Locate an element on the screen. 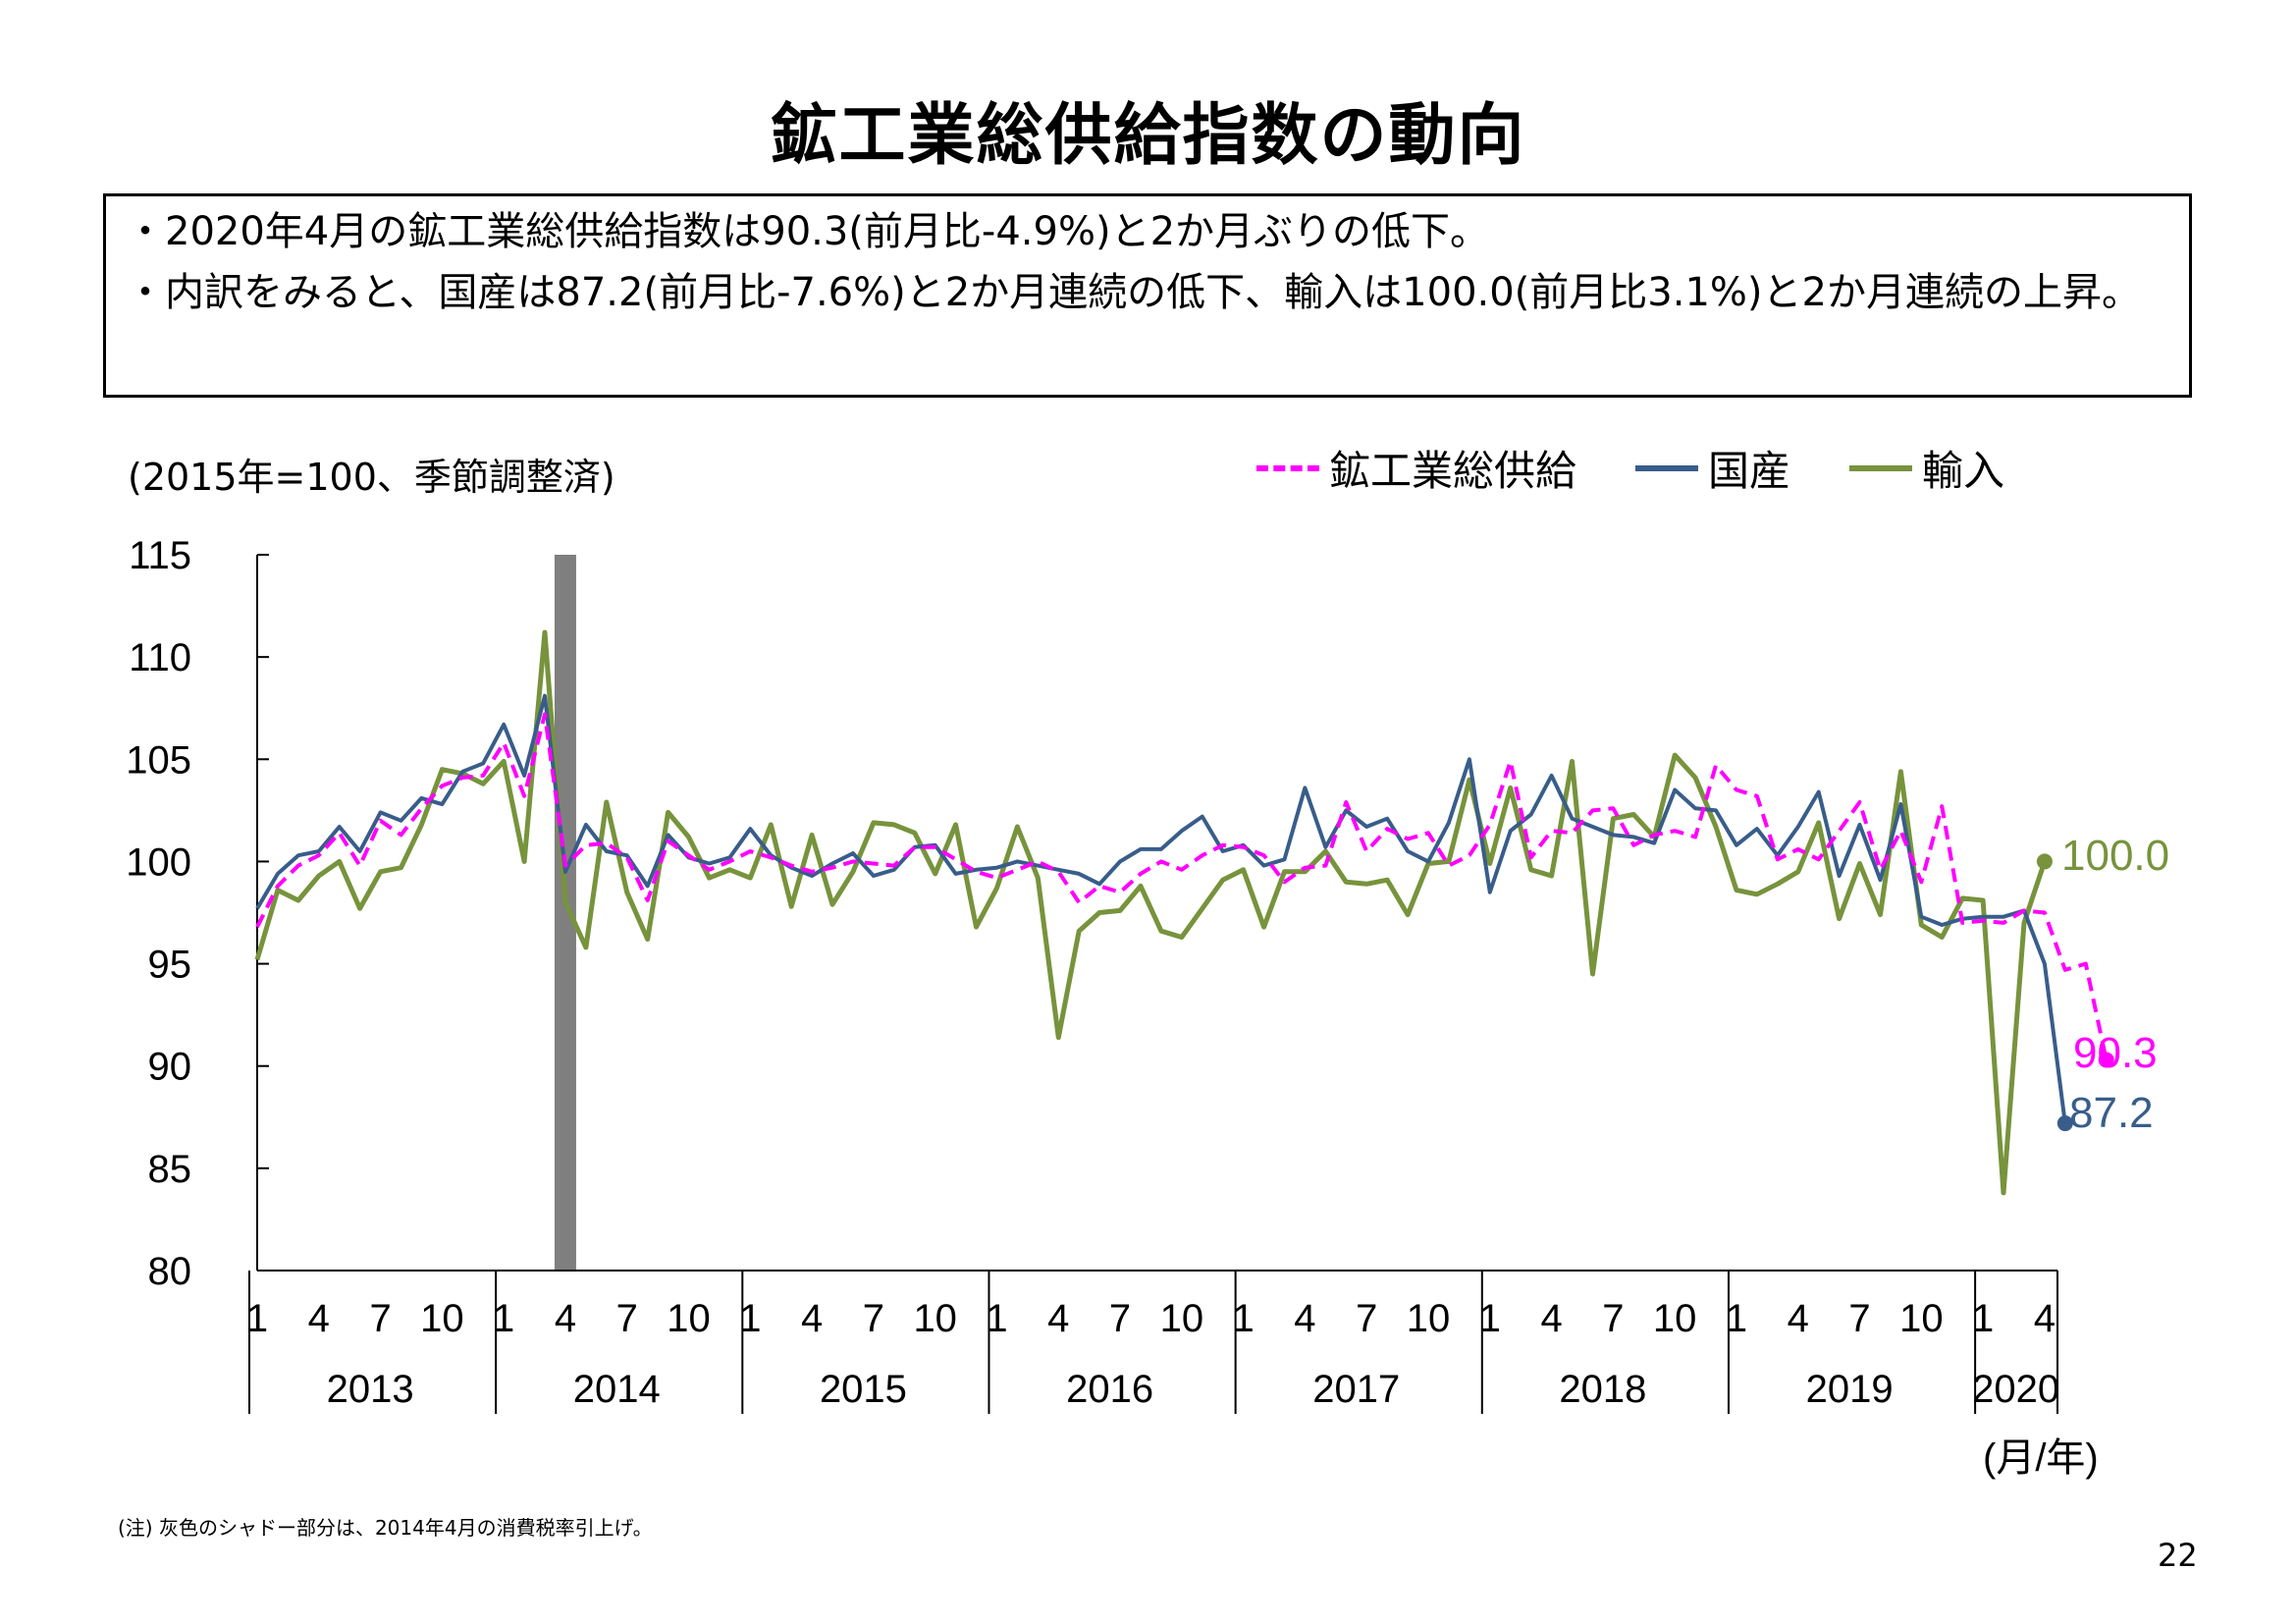  legend-item-imports: 輸入 is located at coordinates (1926, 468).